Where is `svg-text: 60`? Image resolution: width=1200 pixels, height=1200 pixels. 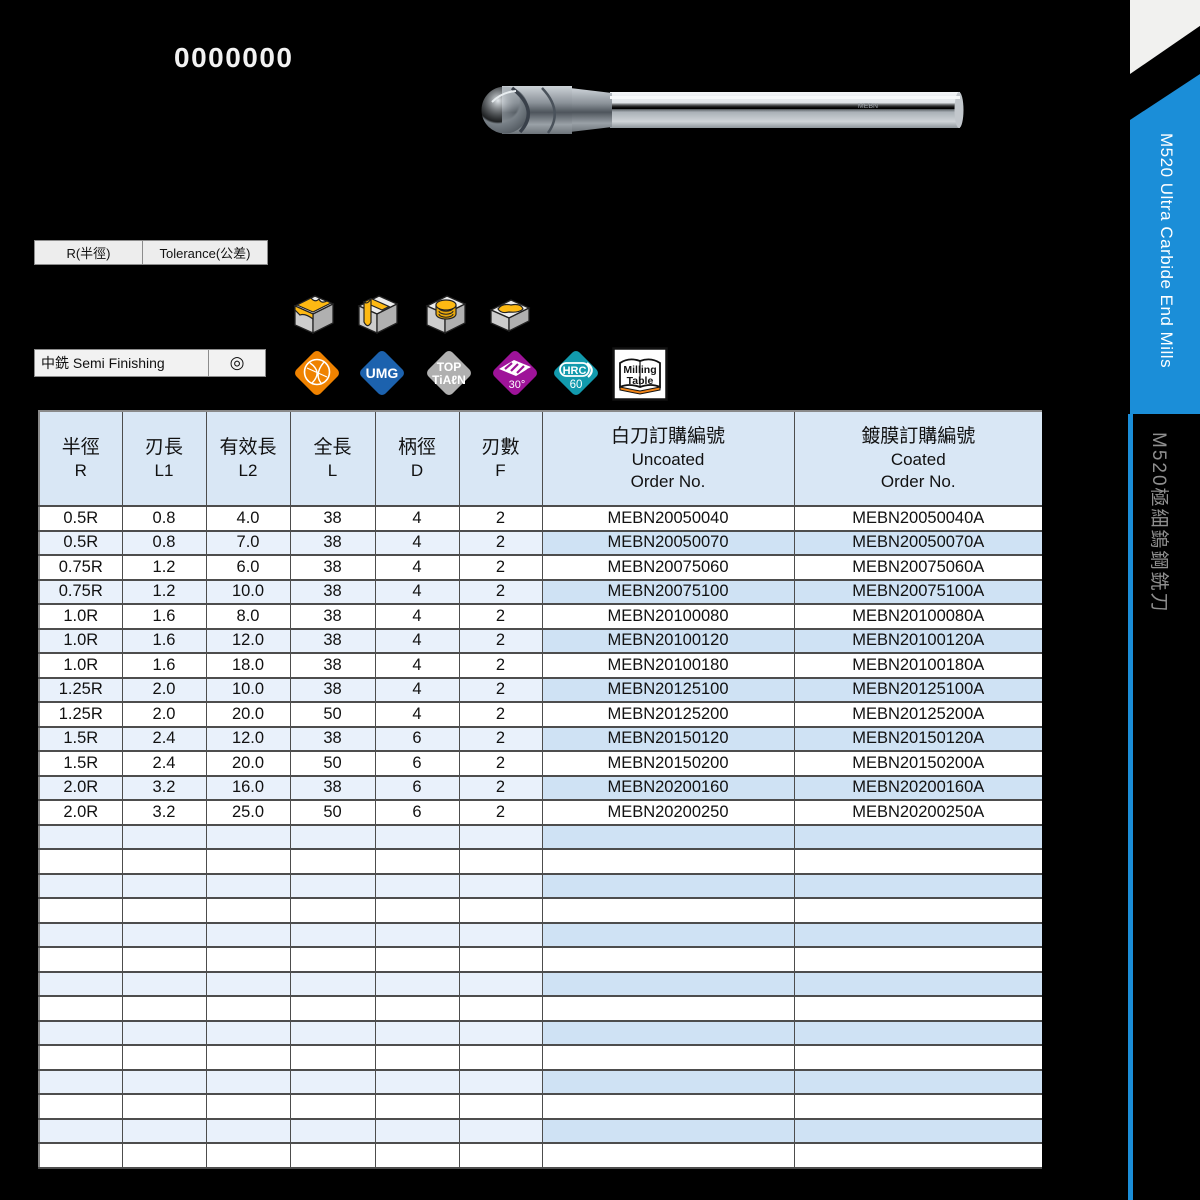
svg-text: 60 is located at coordinates (576, 385).